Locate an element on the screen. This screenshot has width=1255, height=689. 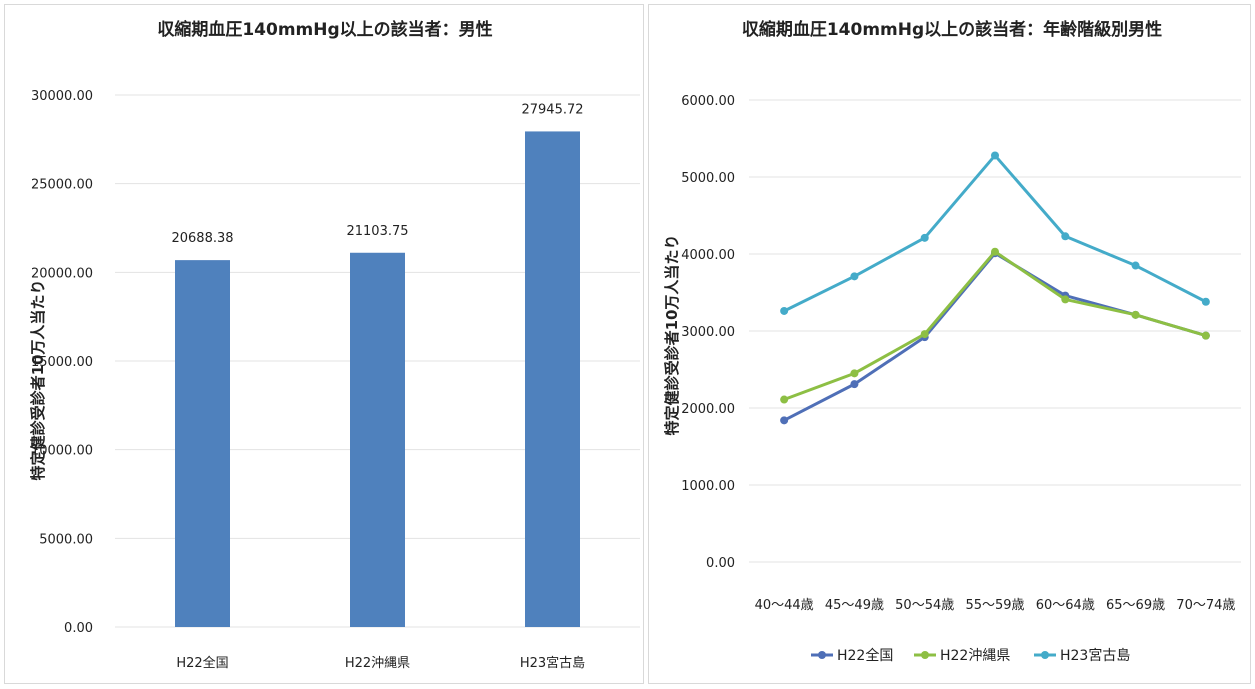
x-tick-label: 55～59歳 is located at coordinates (994, 605).